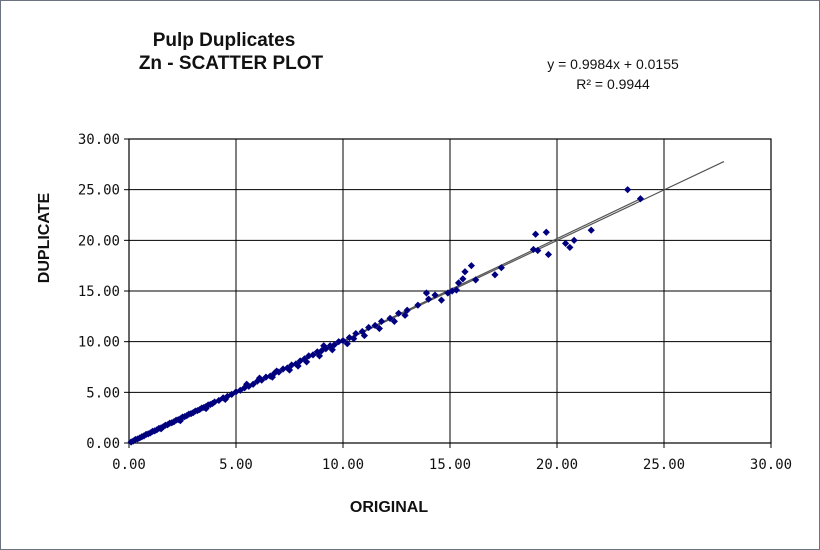  Describe the element at coordinates (99, 241) in the screenshot. I see `y-tick-label: 20.00` at that location.